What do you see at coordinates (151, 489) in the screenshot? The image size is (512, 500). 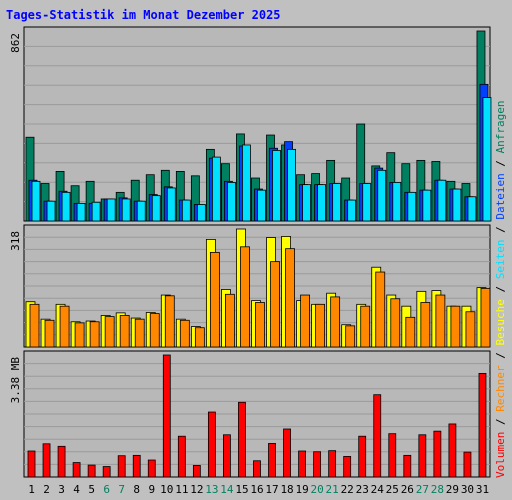 I see `x-tick-label-9: 9` at bounding box center [151, 489].